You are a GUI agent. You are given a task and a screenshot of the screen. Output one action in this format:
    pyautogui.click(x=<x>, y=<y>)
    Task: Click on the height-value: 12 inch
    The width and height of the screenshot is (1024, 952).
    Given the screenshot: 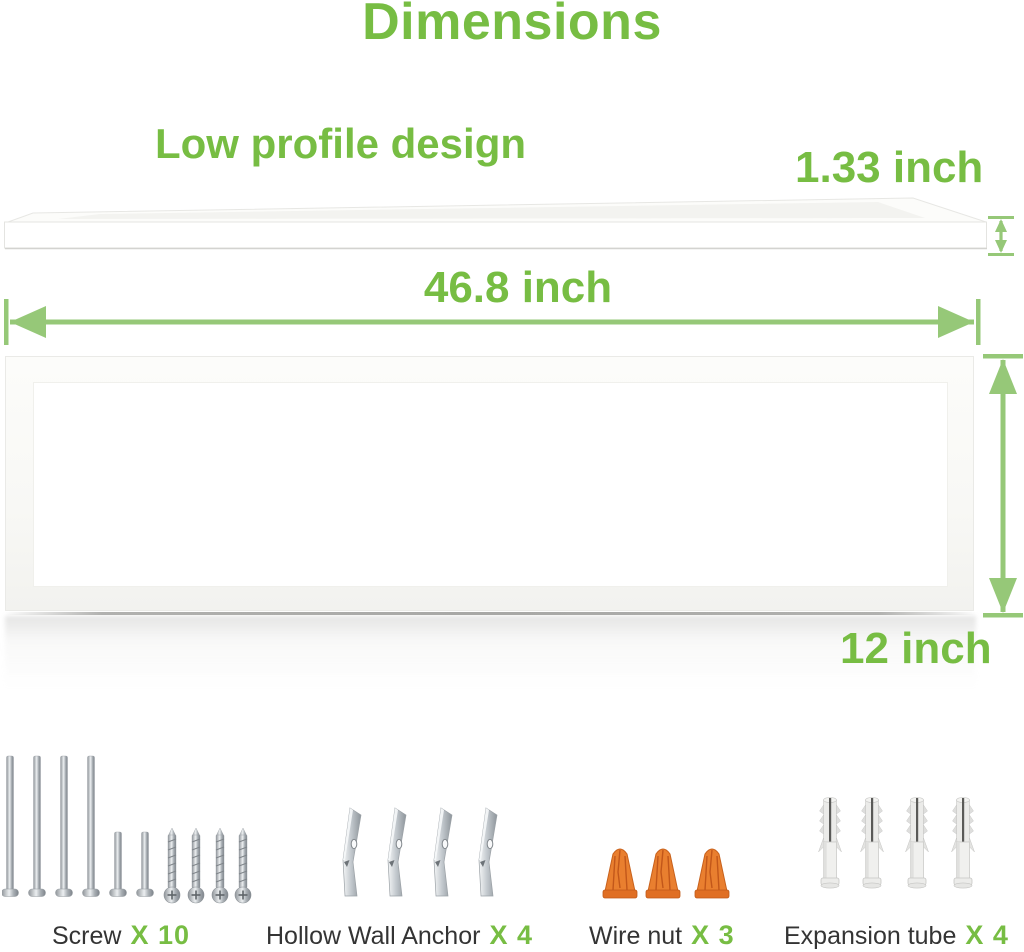 What is the action you would take?
    pyautogui.click(x=916, y=648)
    